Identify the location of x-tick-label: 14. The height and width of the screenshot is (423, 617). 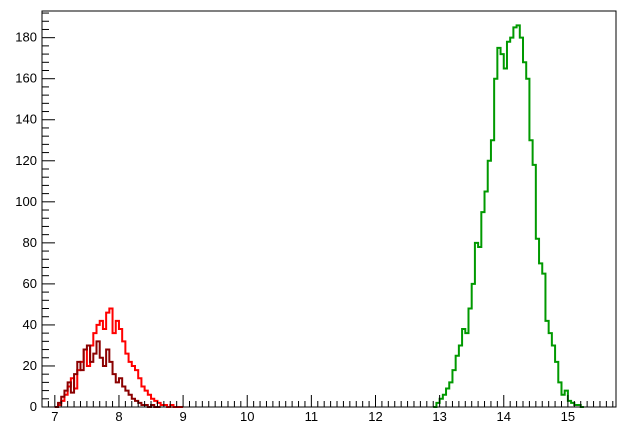
(504, 416).